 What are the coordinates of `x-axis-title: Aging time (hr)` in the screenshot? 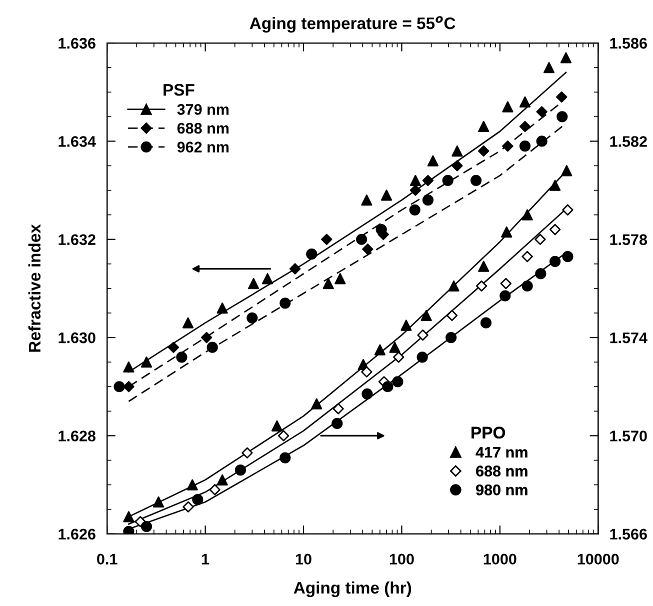 It's located at (353, 589).